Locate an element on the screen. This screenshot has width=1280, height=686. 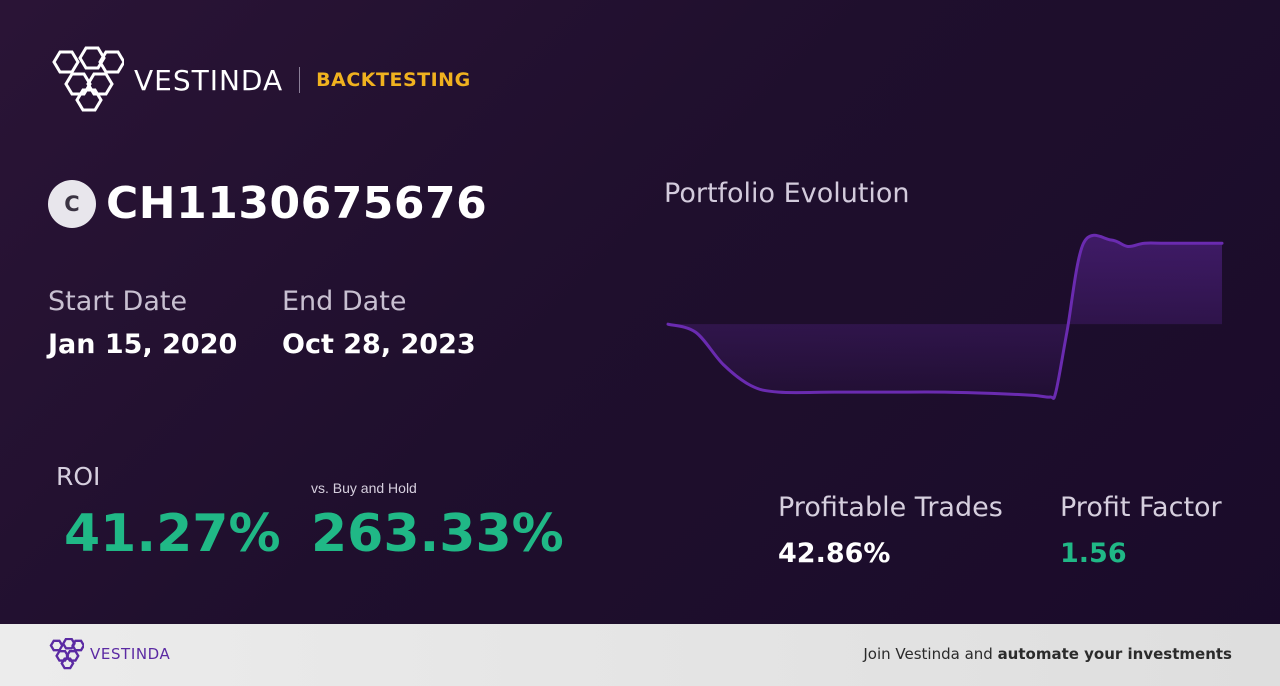
footer-cta-bold: automate your investments is located at coordinates (1114, 654).